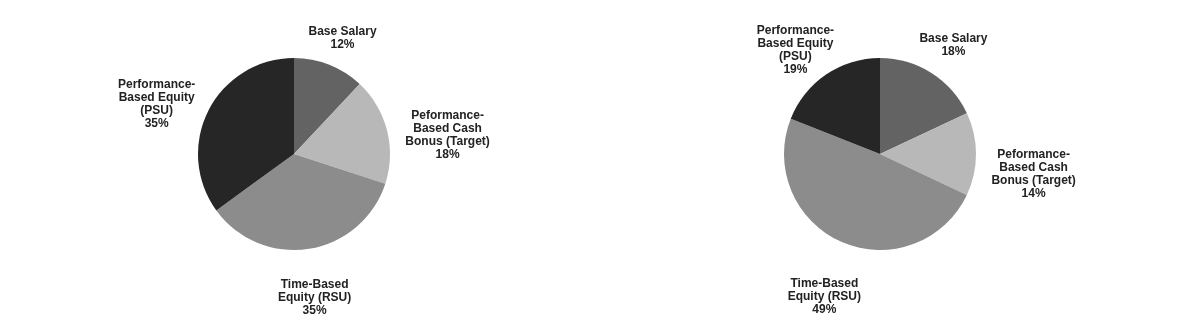 This screenshot has height=320, width=1188. What do you see at coordinates (1033, 193) in the screenshot?
I see `data-label: 14%` at bounding box center [1033, 193].